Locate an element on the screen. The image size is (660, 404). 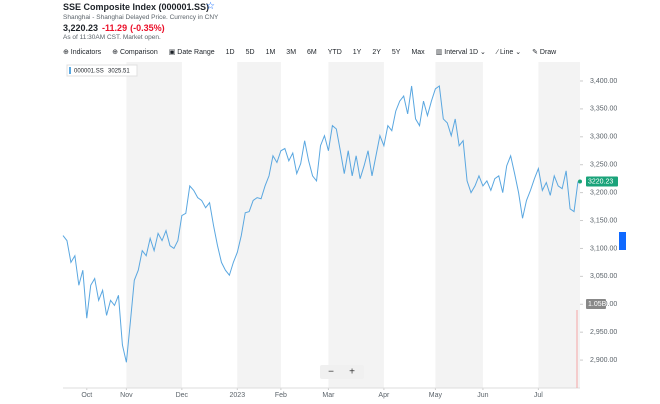
toolbar-item: 1M is located at coordinates (270, 52).